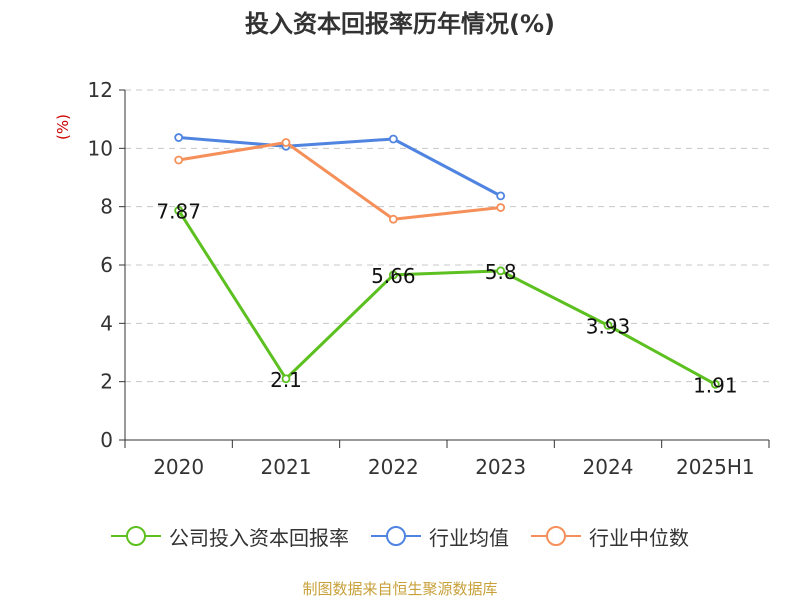  I want to click on legend-item: 公司投入资本回报率, so click(230, 536).